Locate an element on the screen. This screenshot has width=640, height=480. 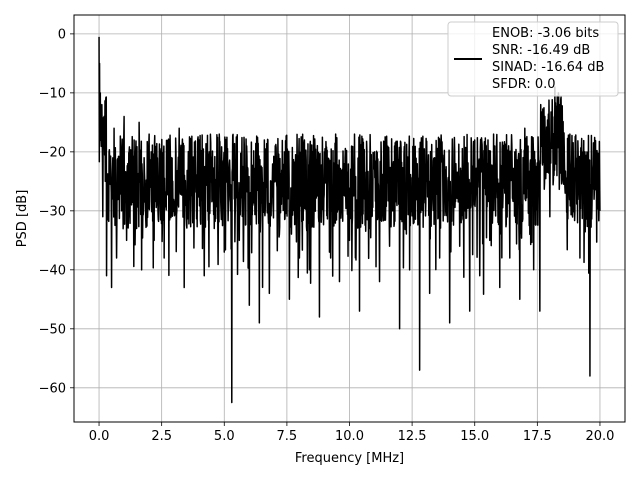
x-tick-label: 5.0 is located at coordinates (224, 436).